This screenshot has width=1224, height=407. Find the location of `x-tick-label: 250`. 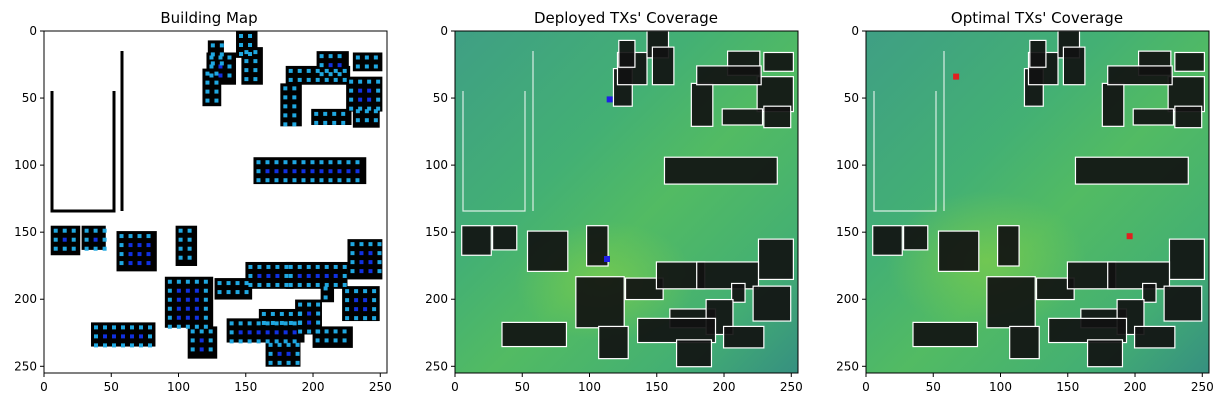

x-tick-label: 250 is located at coordinates (1202, 387).